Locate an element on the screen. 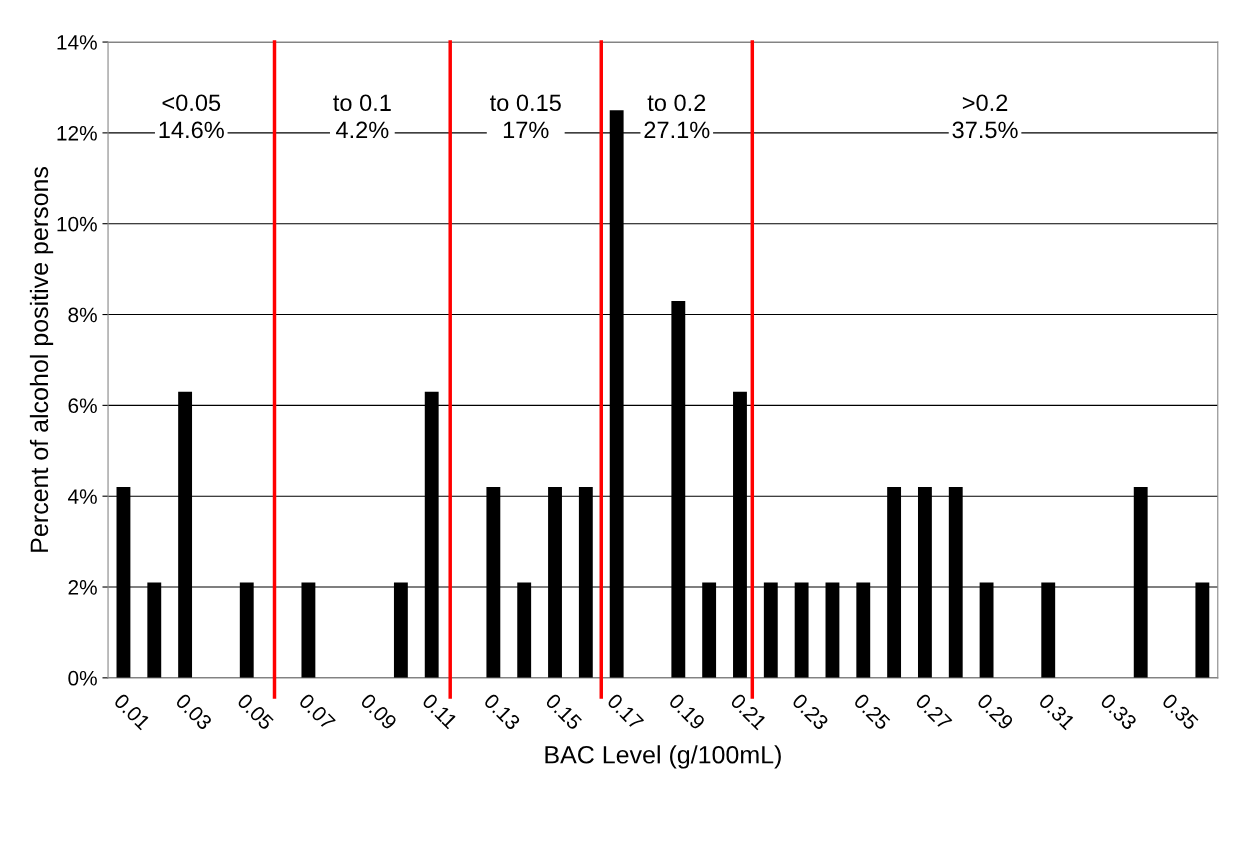 The width and height of the screenshot is (1249, 841). annotation: <0.05 14.6% is located at coordinates (191, 116).